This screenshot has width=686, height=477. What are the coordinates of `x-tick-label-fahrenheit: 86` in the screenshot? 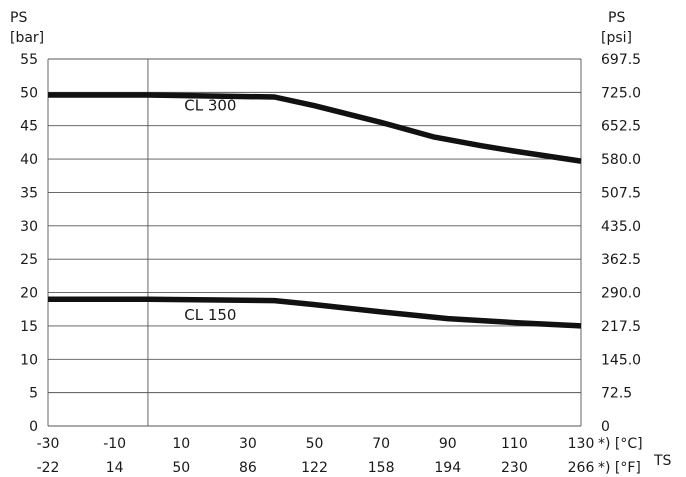 It's located at (248, 468).